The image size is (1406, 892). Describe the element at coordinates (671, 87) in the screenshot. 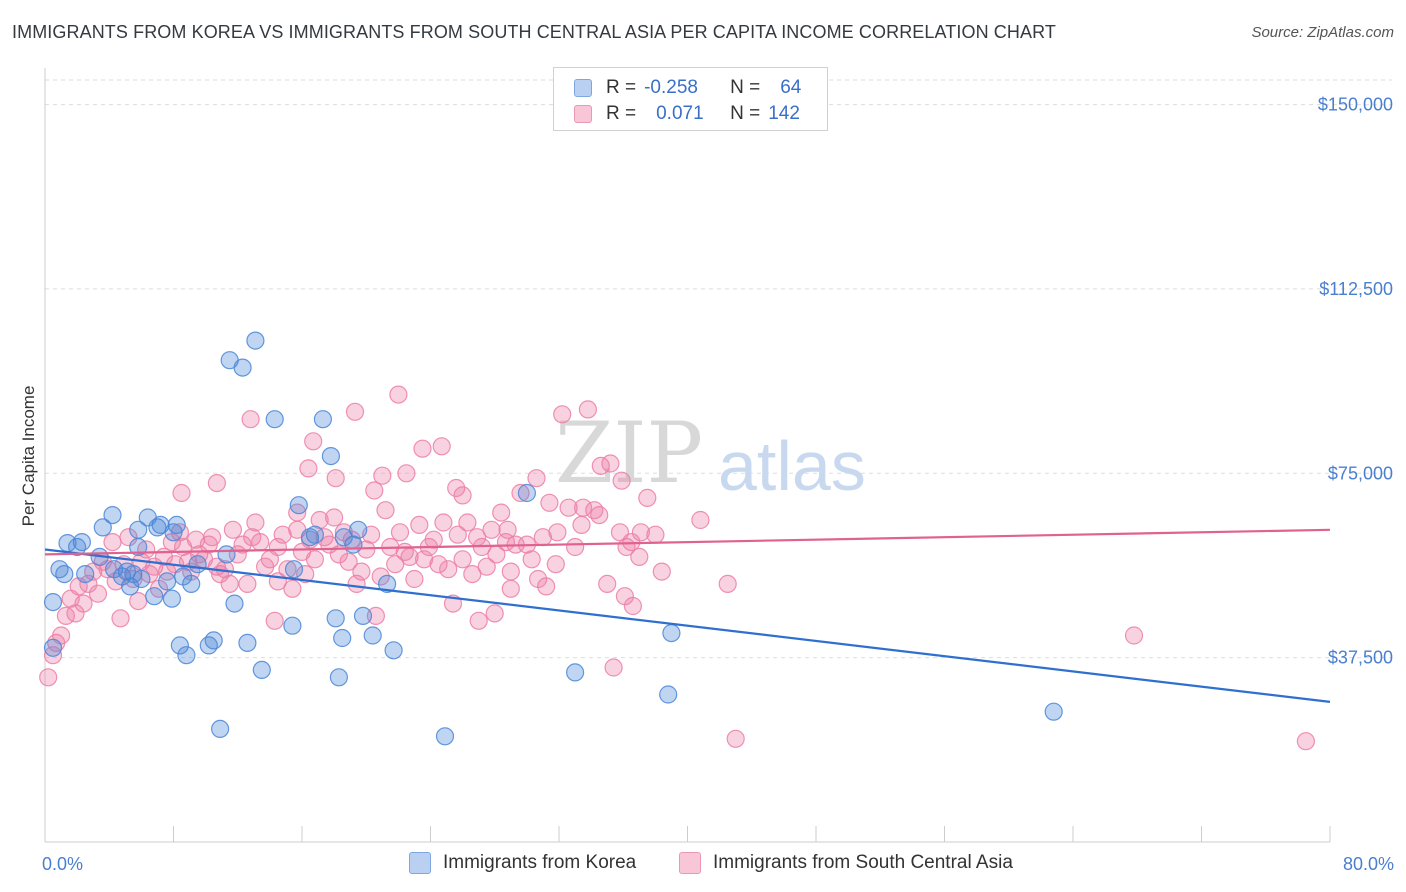

I see `legend-r-value-korea: -0.258` at that location.